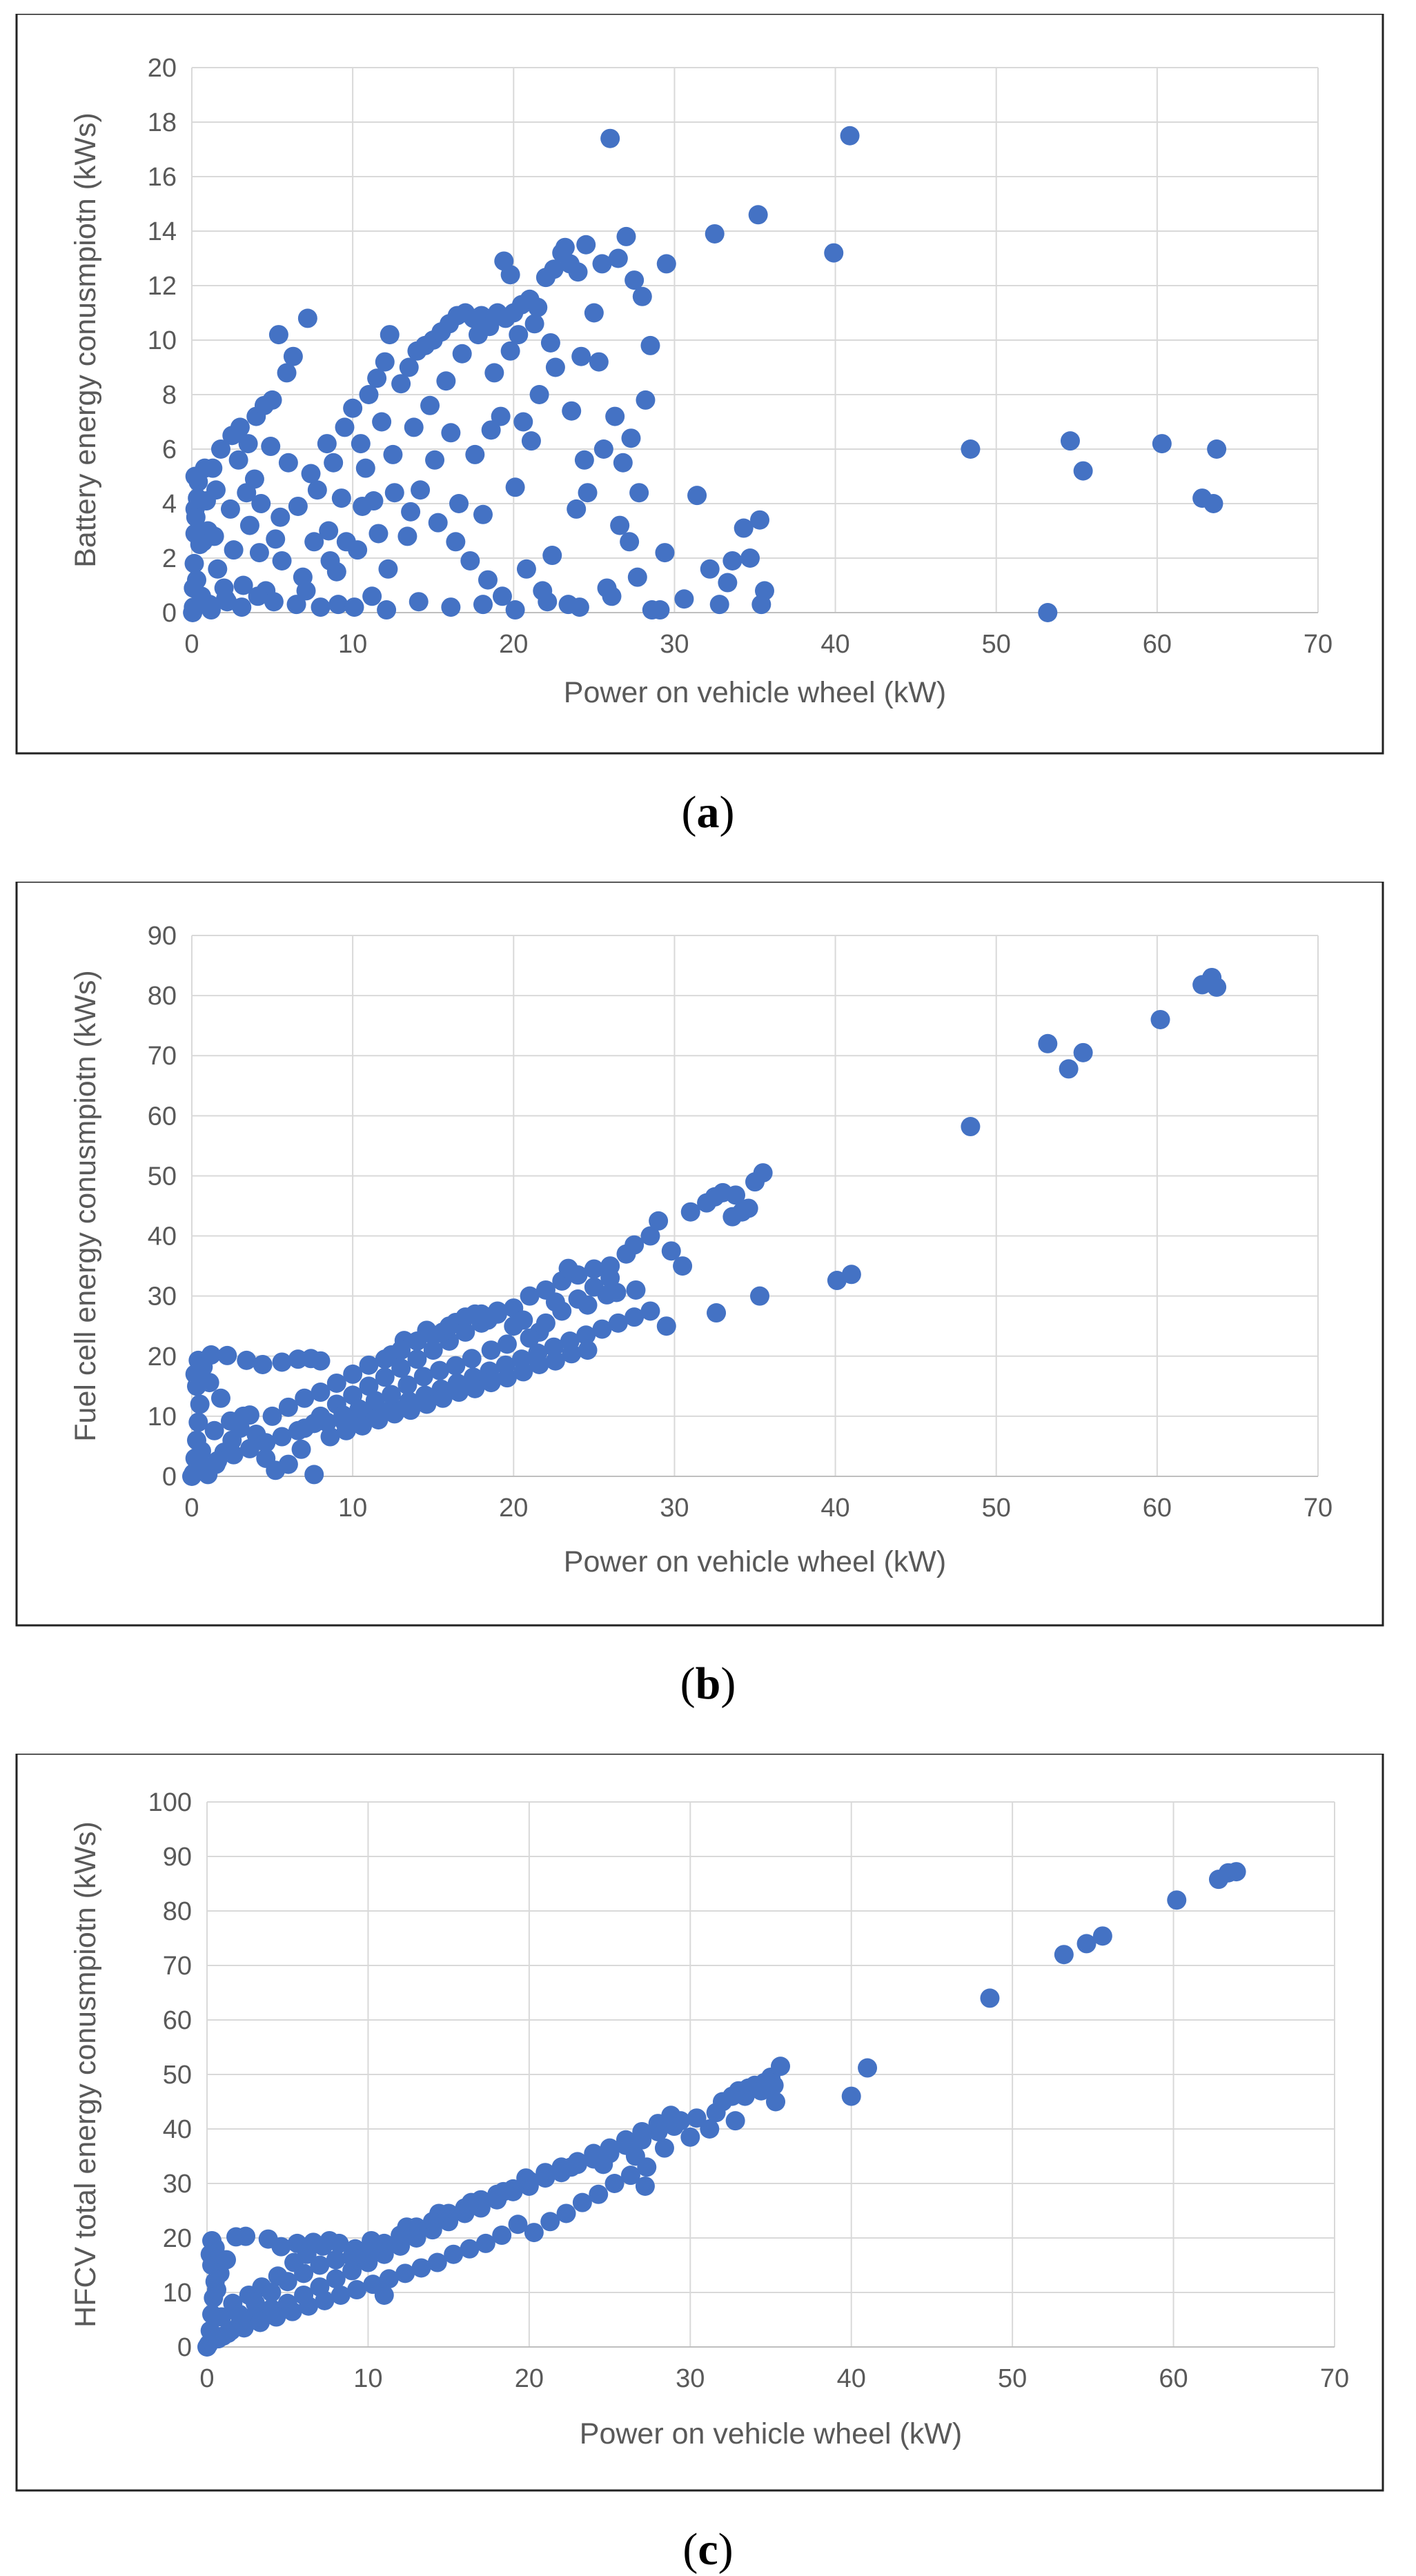 Image resolution: width=1416 pixels, height=2576 pixels. What do you see at coordinates (674, 644) in the screenshot?
I see `x-tick-label: 30` at bounding box center [674, 644].